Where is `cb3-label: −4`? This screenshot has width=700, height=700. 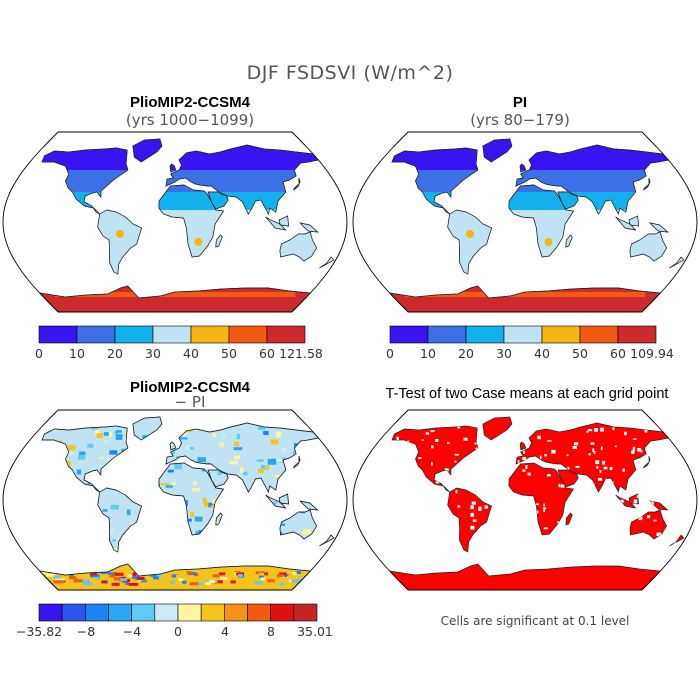 cb3-label: −4 is located at coordinates (132, 631).